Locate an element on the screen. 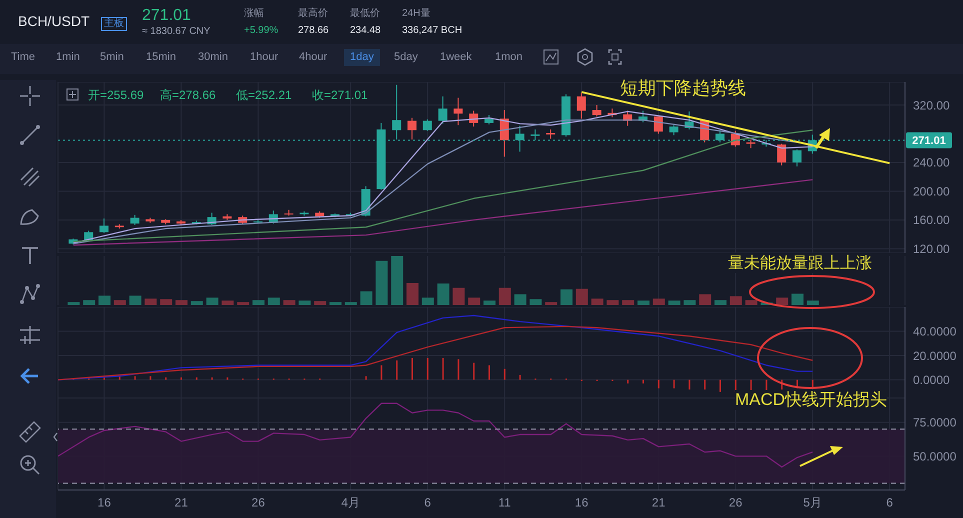  chart-title: BCH/USDT is located at coordinates (54, 21).